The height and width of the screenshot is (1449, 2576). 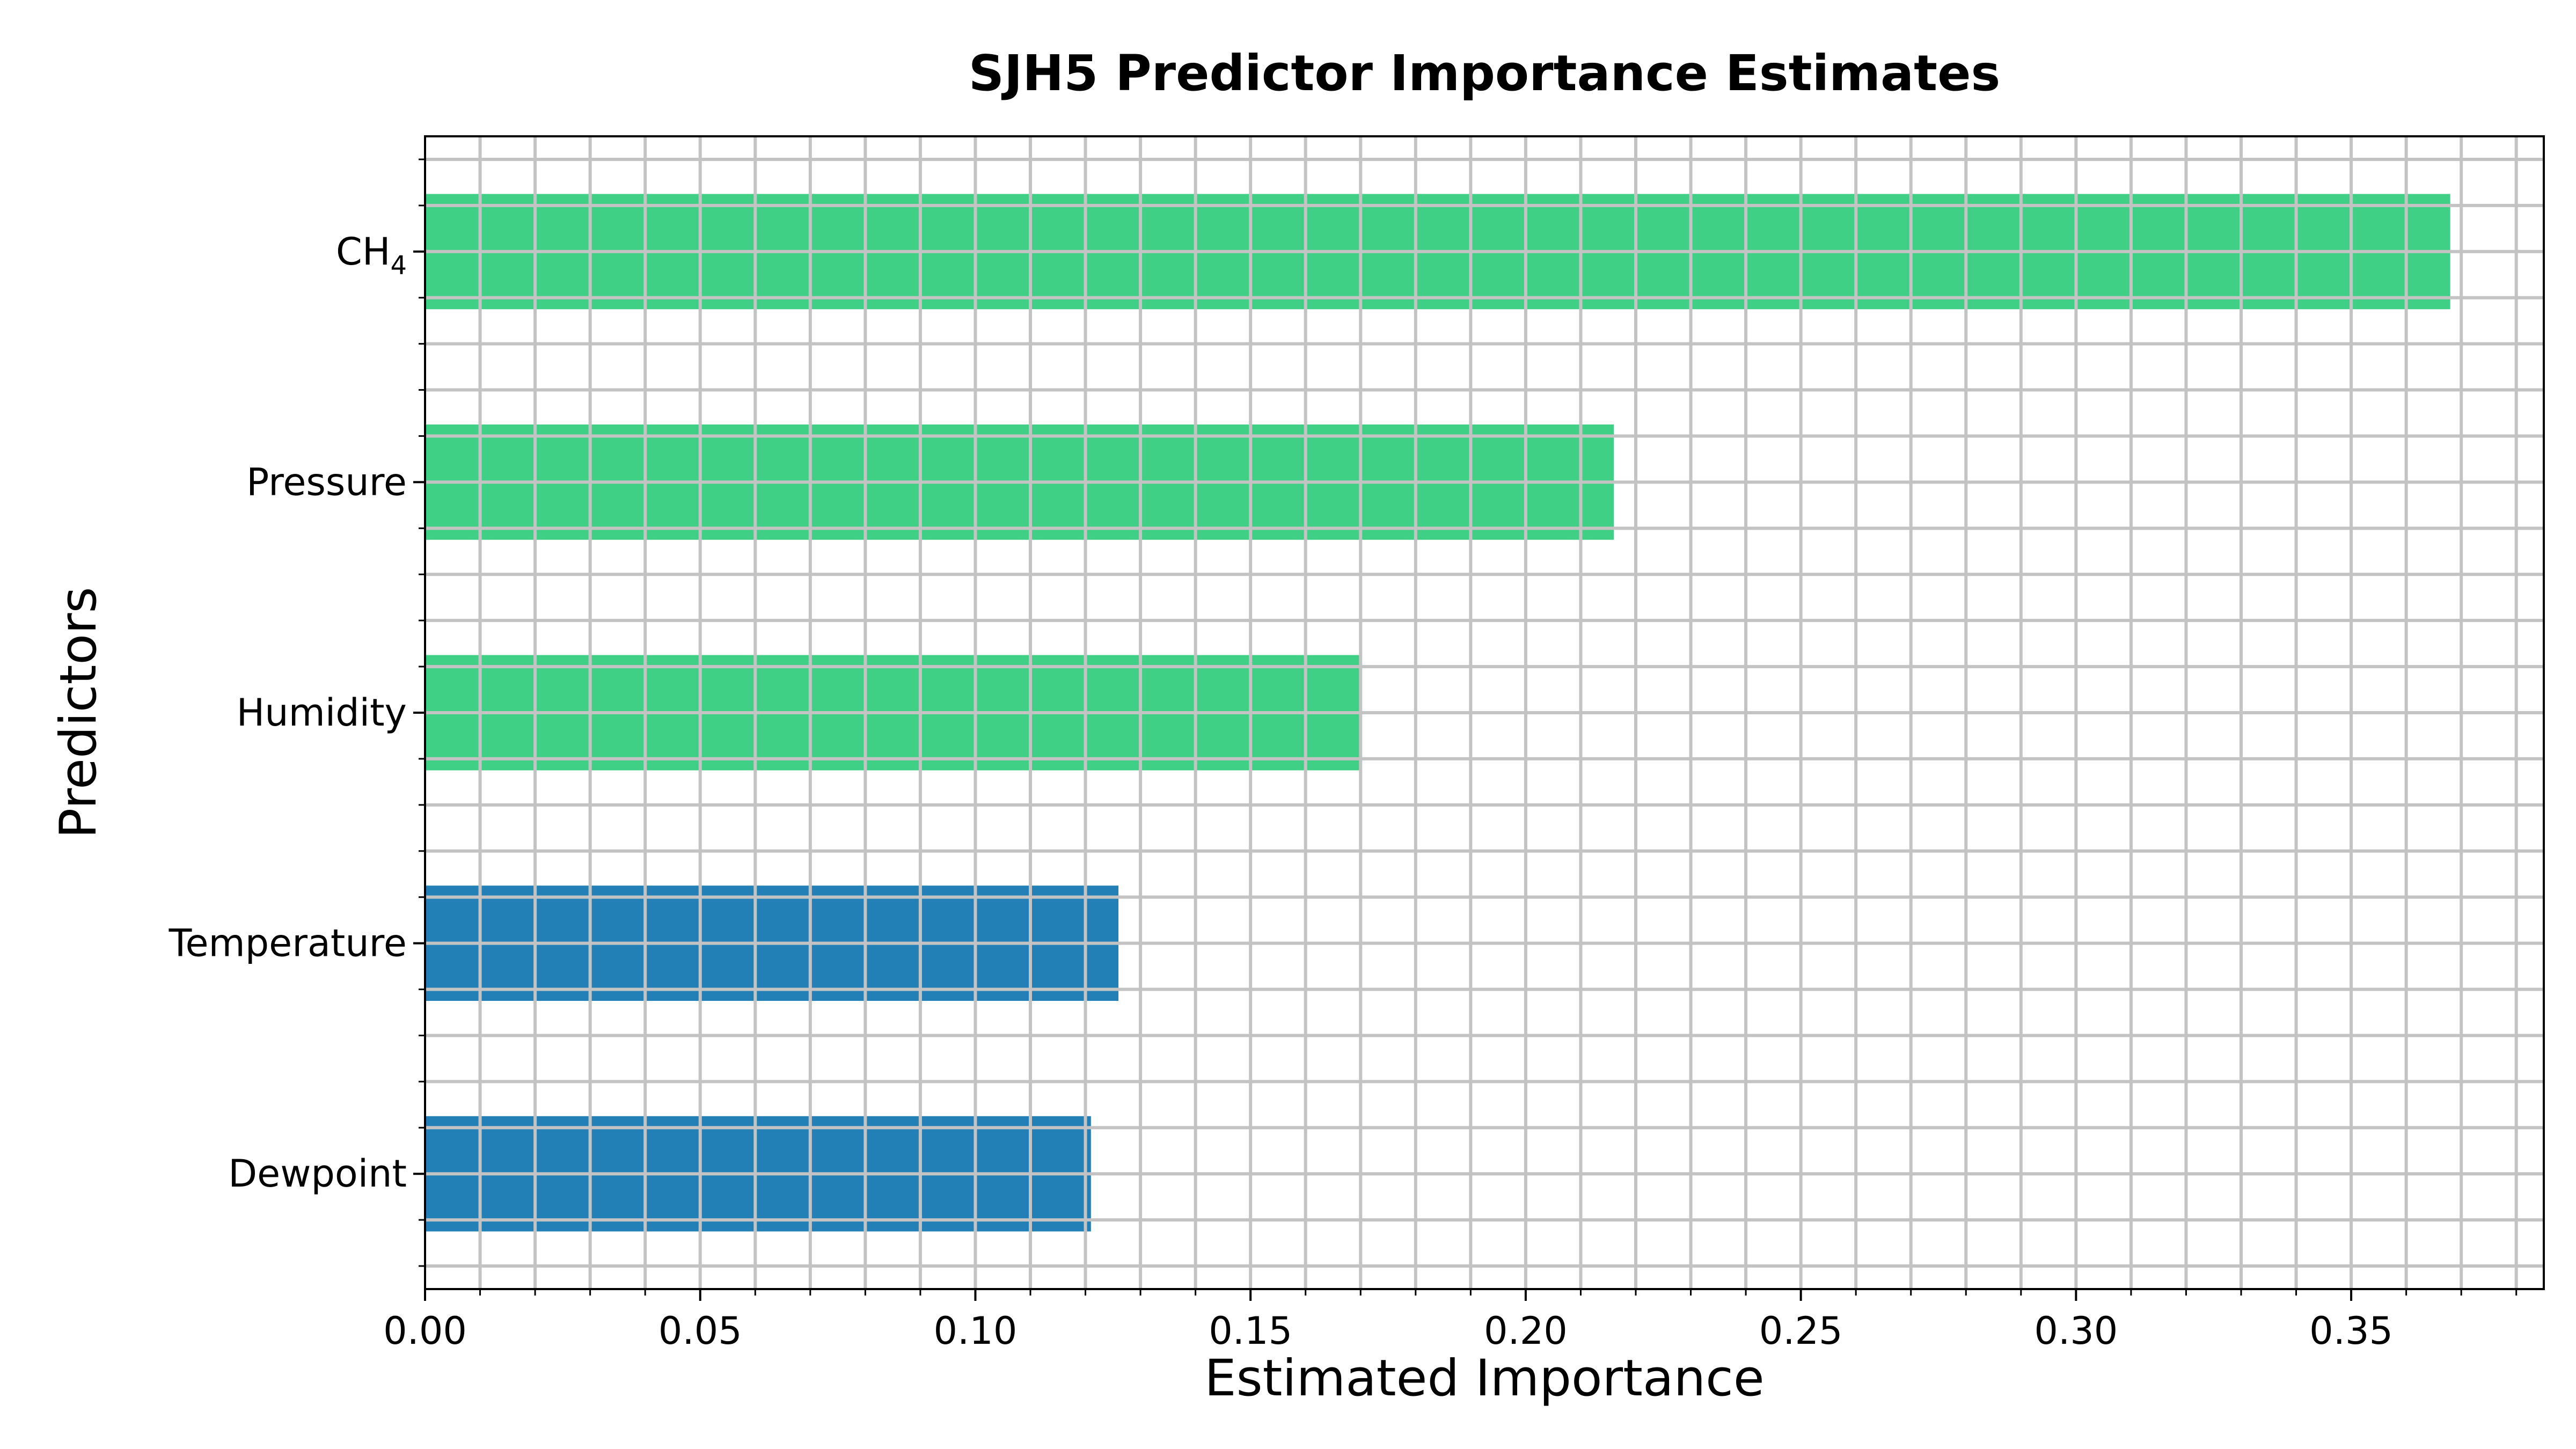 What do you see at coordinates (288, 943) in the screenshot?
I see `y-tick-label-temperature: Temperature` at bounding box center [288, 943].